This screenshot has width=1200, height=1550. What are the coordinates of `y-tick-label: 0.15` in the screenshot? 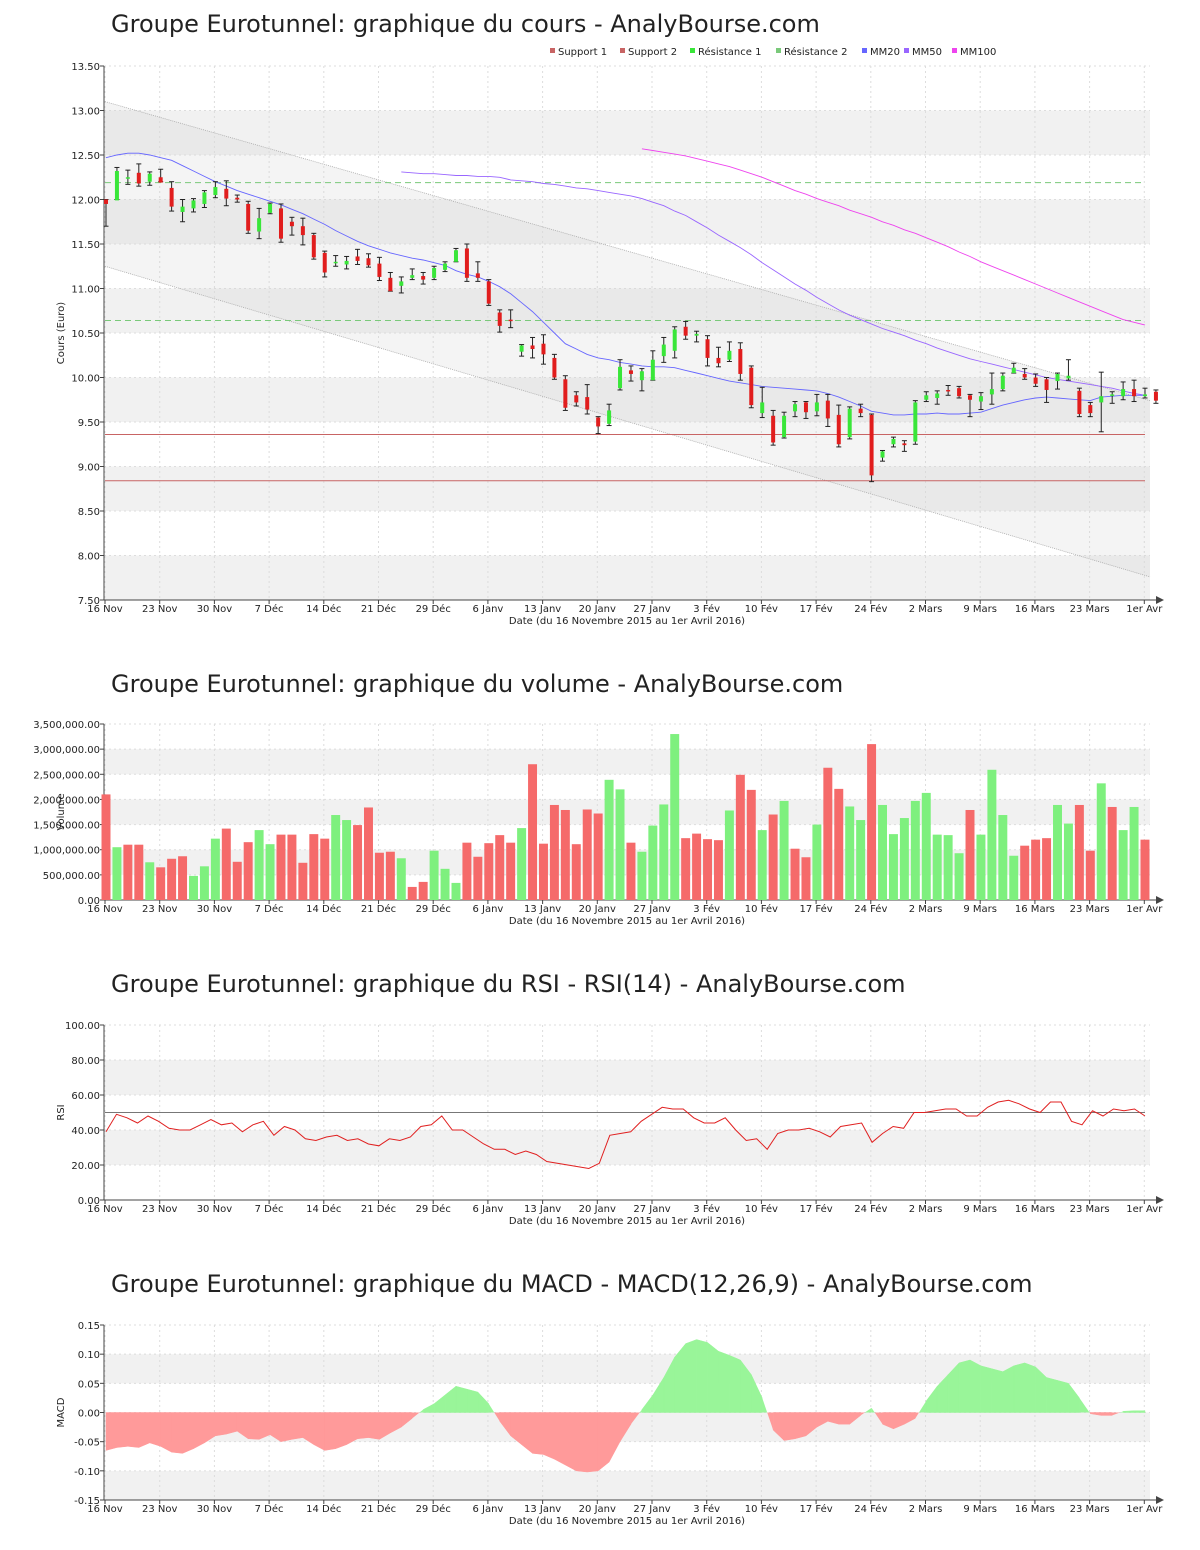 It's located at (89, 1326).